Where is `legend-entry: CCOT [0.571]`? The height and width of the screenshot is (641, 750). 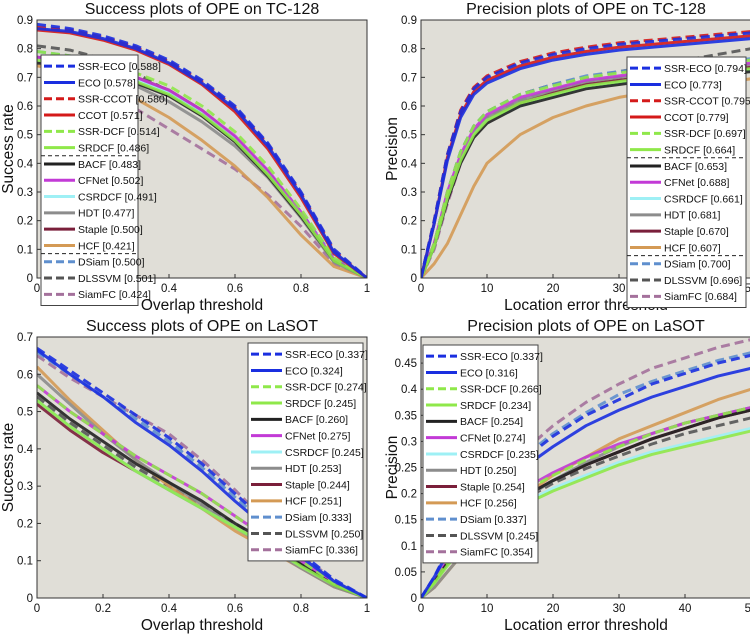
legend-entry: CCOT [0.571] is located at coordinates (110, 116).